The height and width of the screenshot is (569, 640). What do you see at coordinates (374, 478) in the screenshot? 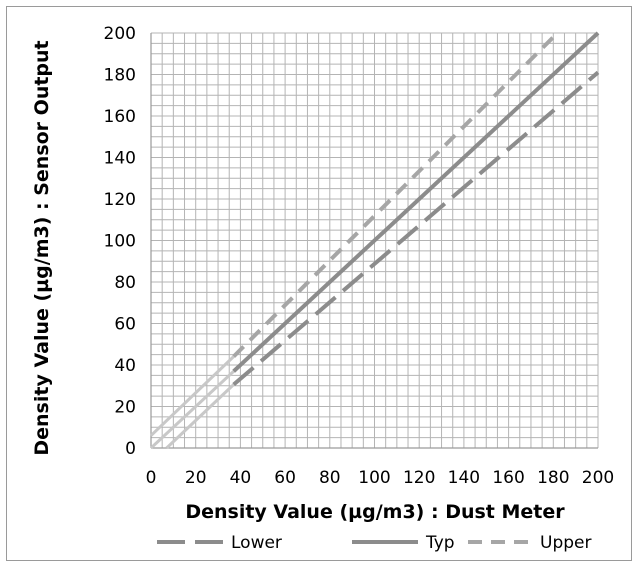
I see `x-tick-label: 100` at bounding box center [374, 478].